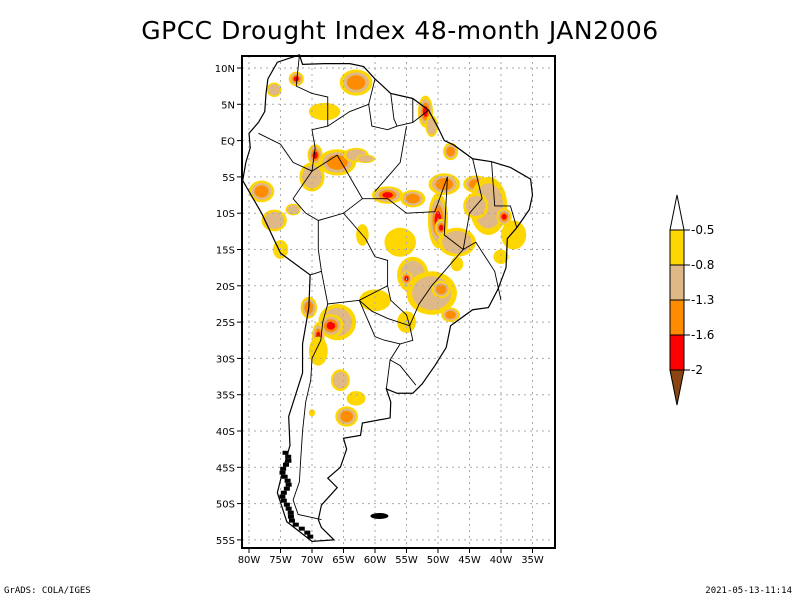 The height and width of the screenshot is (600, 800). Describe the element at coordinates (343, 560) in the screenshot. I see `x-tick-label: 65W` at that location.